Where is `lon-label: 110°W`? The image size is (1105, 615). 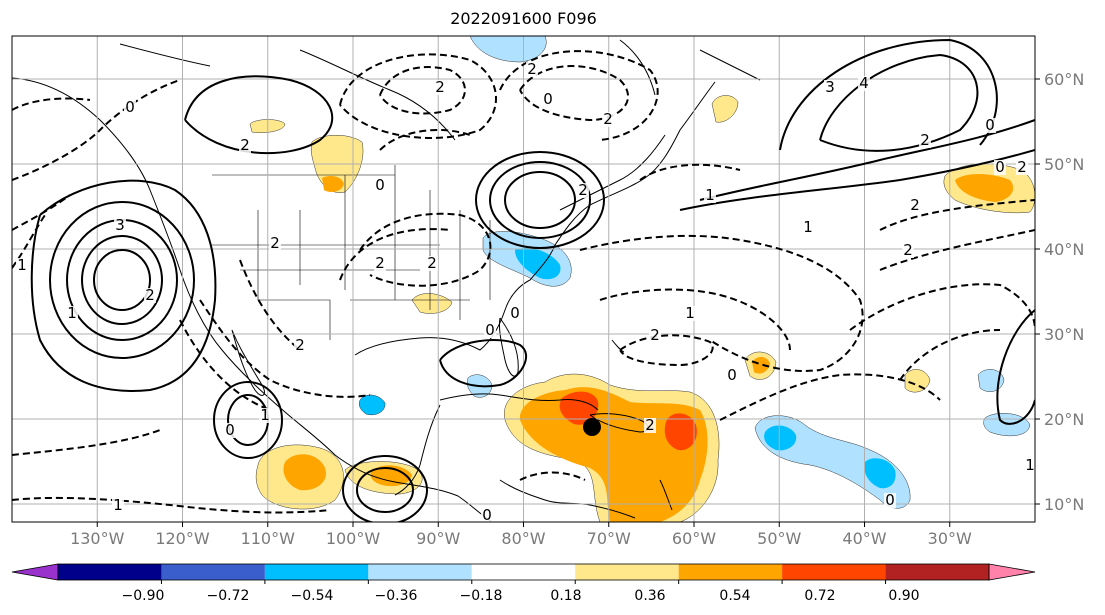
lon-label: 110°W is located at coordinates (268, 538).